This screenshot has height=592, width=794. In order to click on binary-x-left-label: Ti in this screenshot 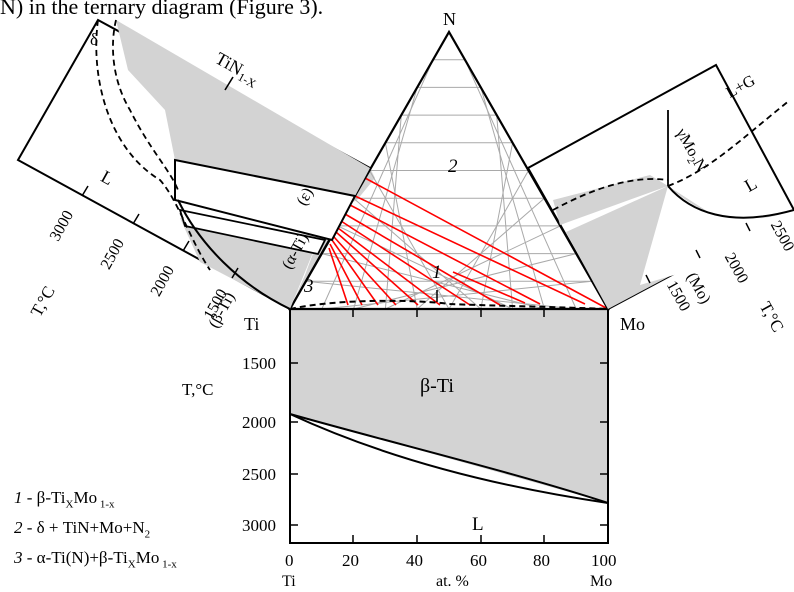, I will do `click(289, 581)`.